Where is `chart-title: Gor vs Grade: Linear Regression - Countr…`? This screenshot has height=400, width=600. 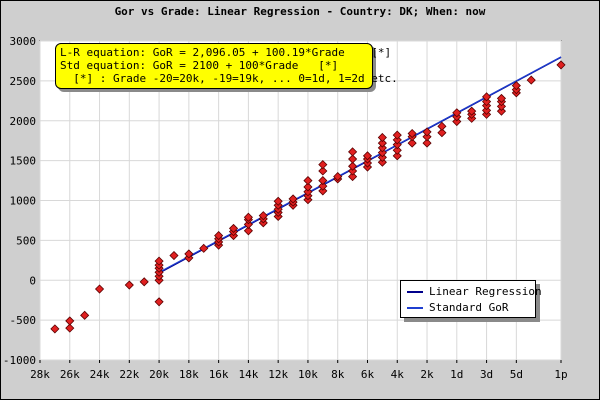 chart-title: Gor vs Grade: Linear Regression - Countr… is located at coordinates (300, 11).